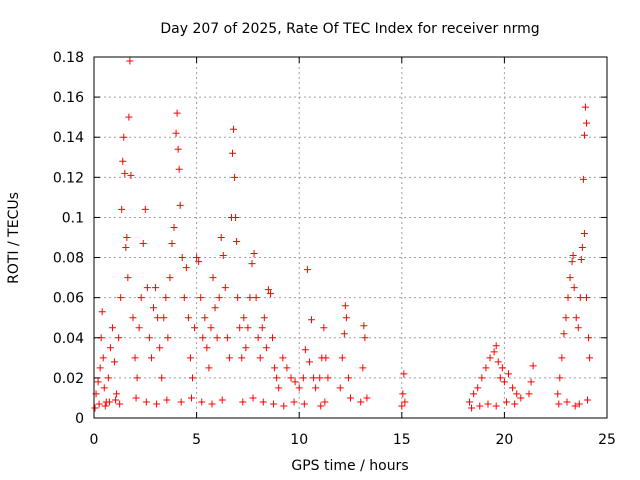 The width and height of the screenshot is (640, 480). I want to click on y-tick-label: 0.12, so click(68, 178).